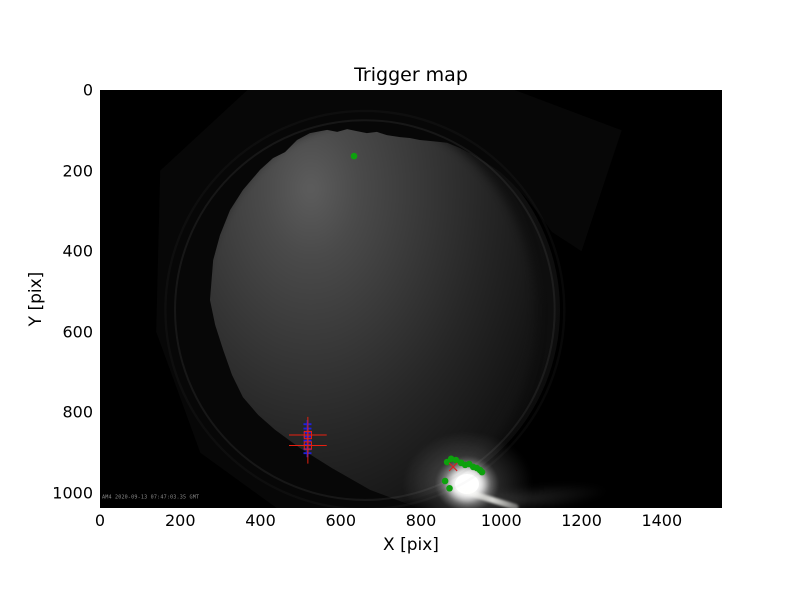  Describe the element at coordinates (77, 171) in the screenshot. I see `y-tick-label: 200` at that location.